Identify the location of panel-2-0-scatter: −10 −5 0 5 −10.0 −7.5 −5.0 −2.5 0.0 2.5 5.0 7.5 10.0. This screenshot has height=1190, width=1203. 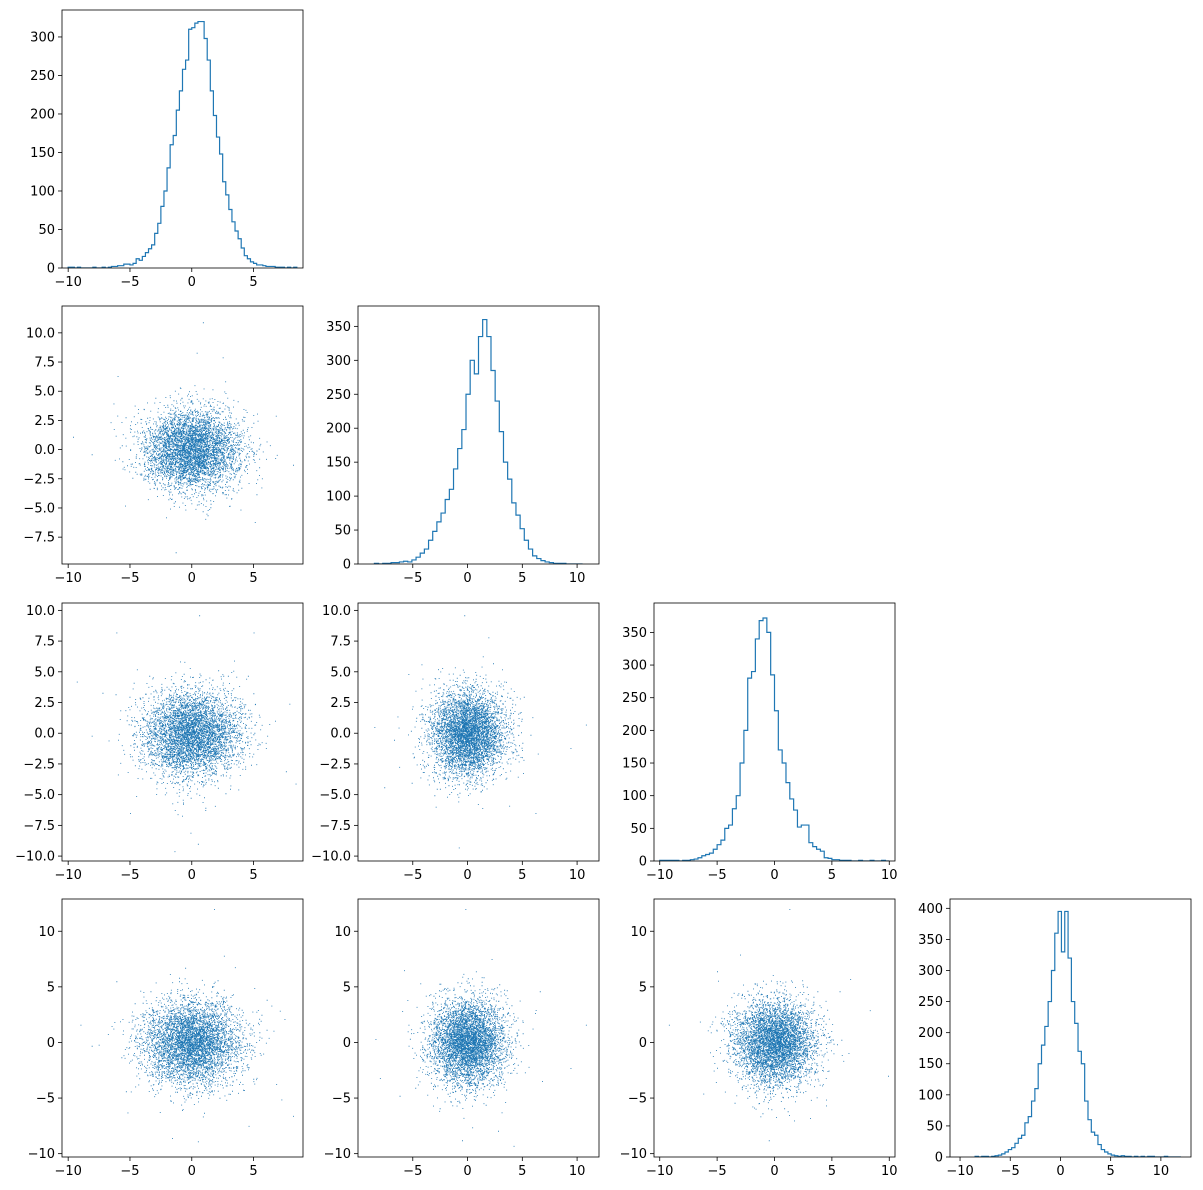
(159, 742).